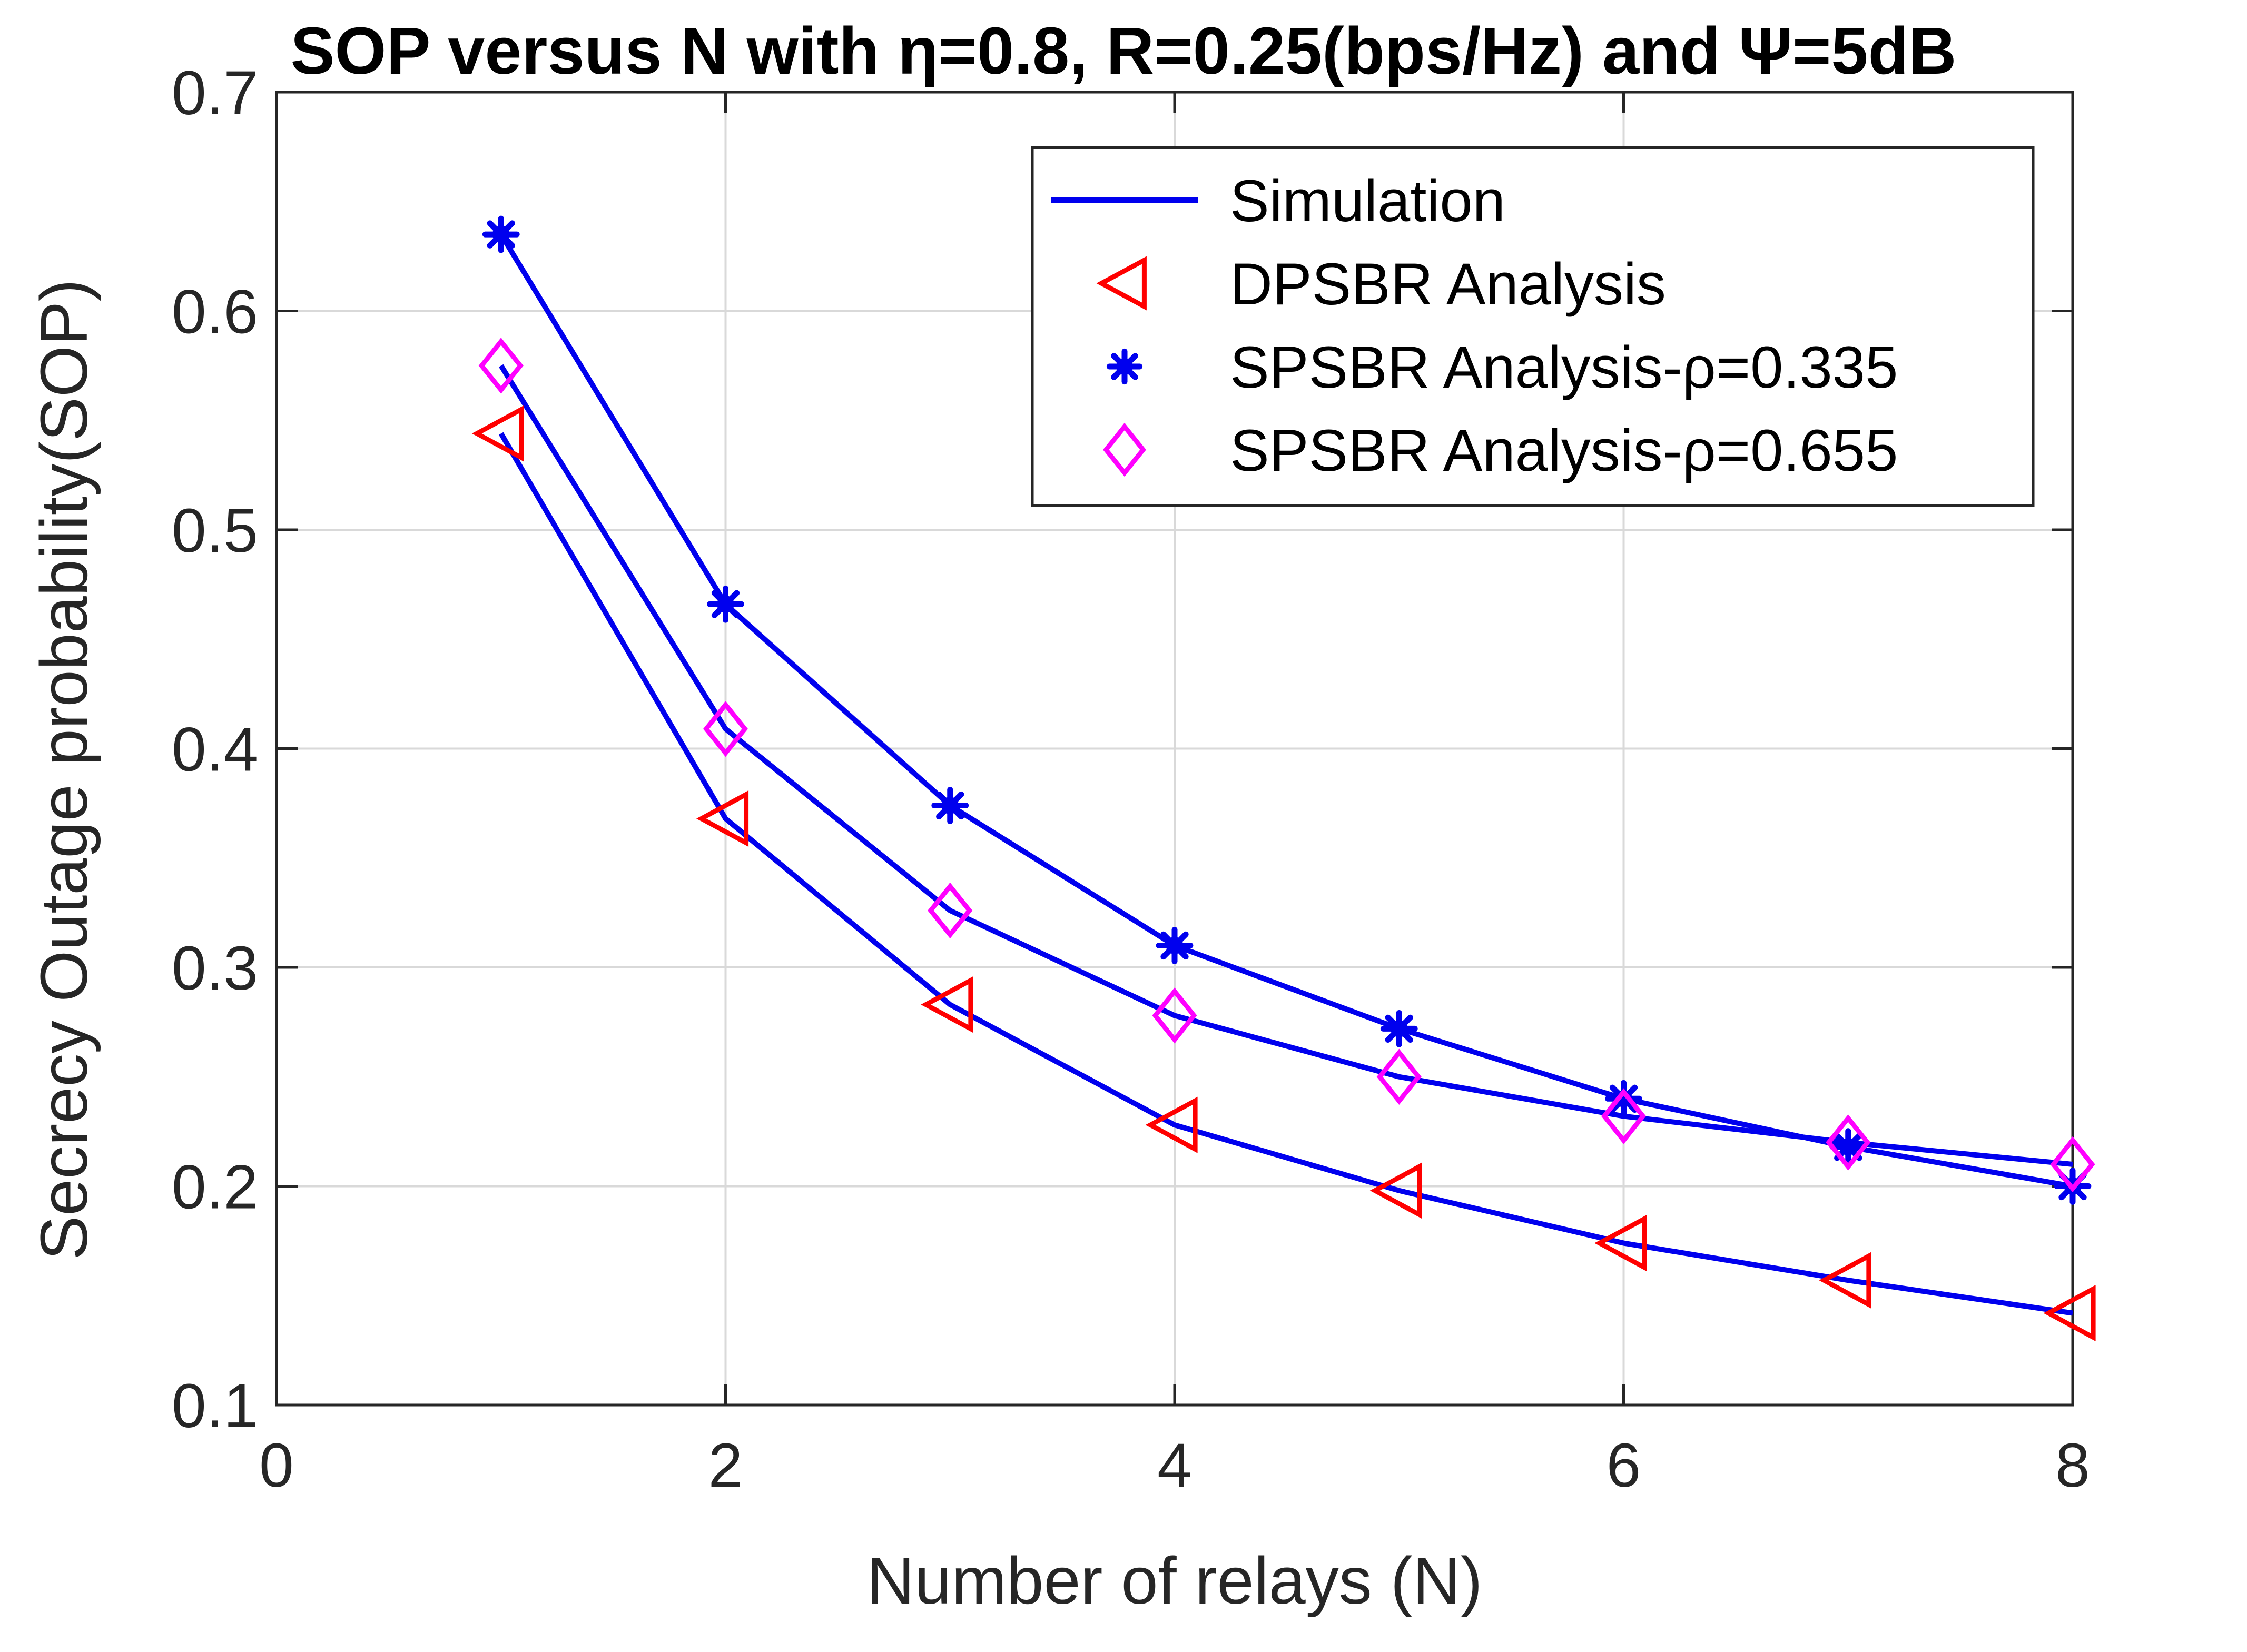 Image resolution: width=2247 pixels, height=1652 pixels. What do you see at coordinates (1174, 1465) in the screenshot?
I see `x-tick-label: 4` at bounding box center [1174, 1465].